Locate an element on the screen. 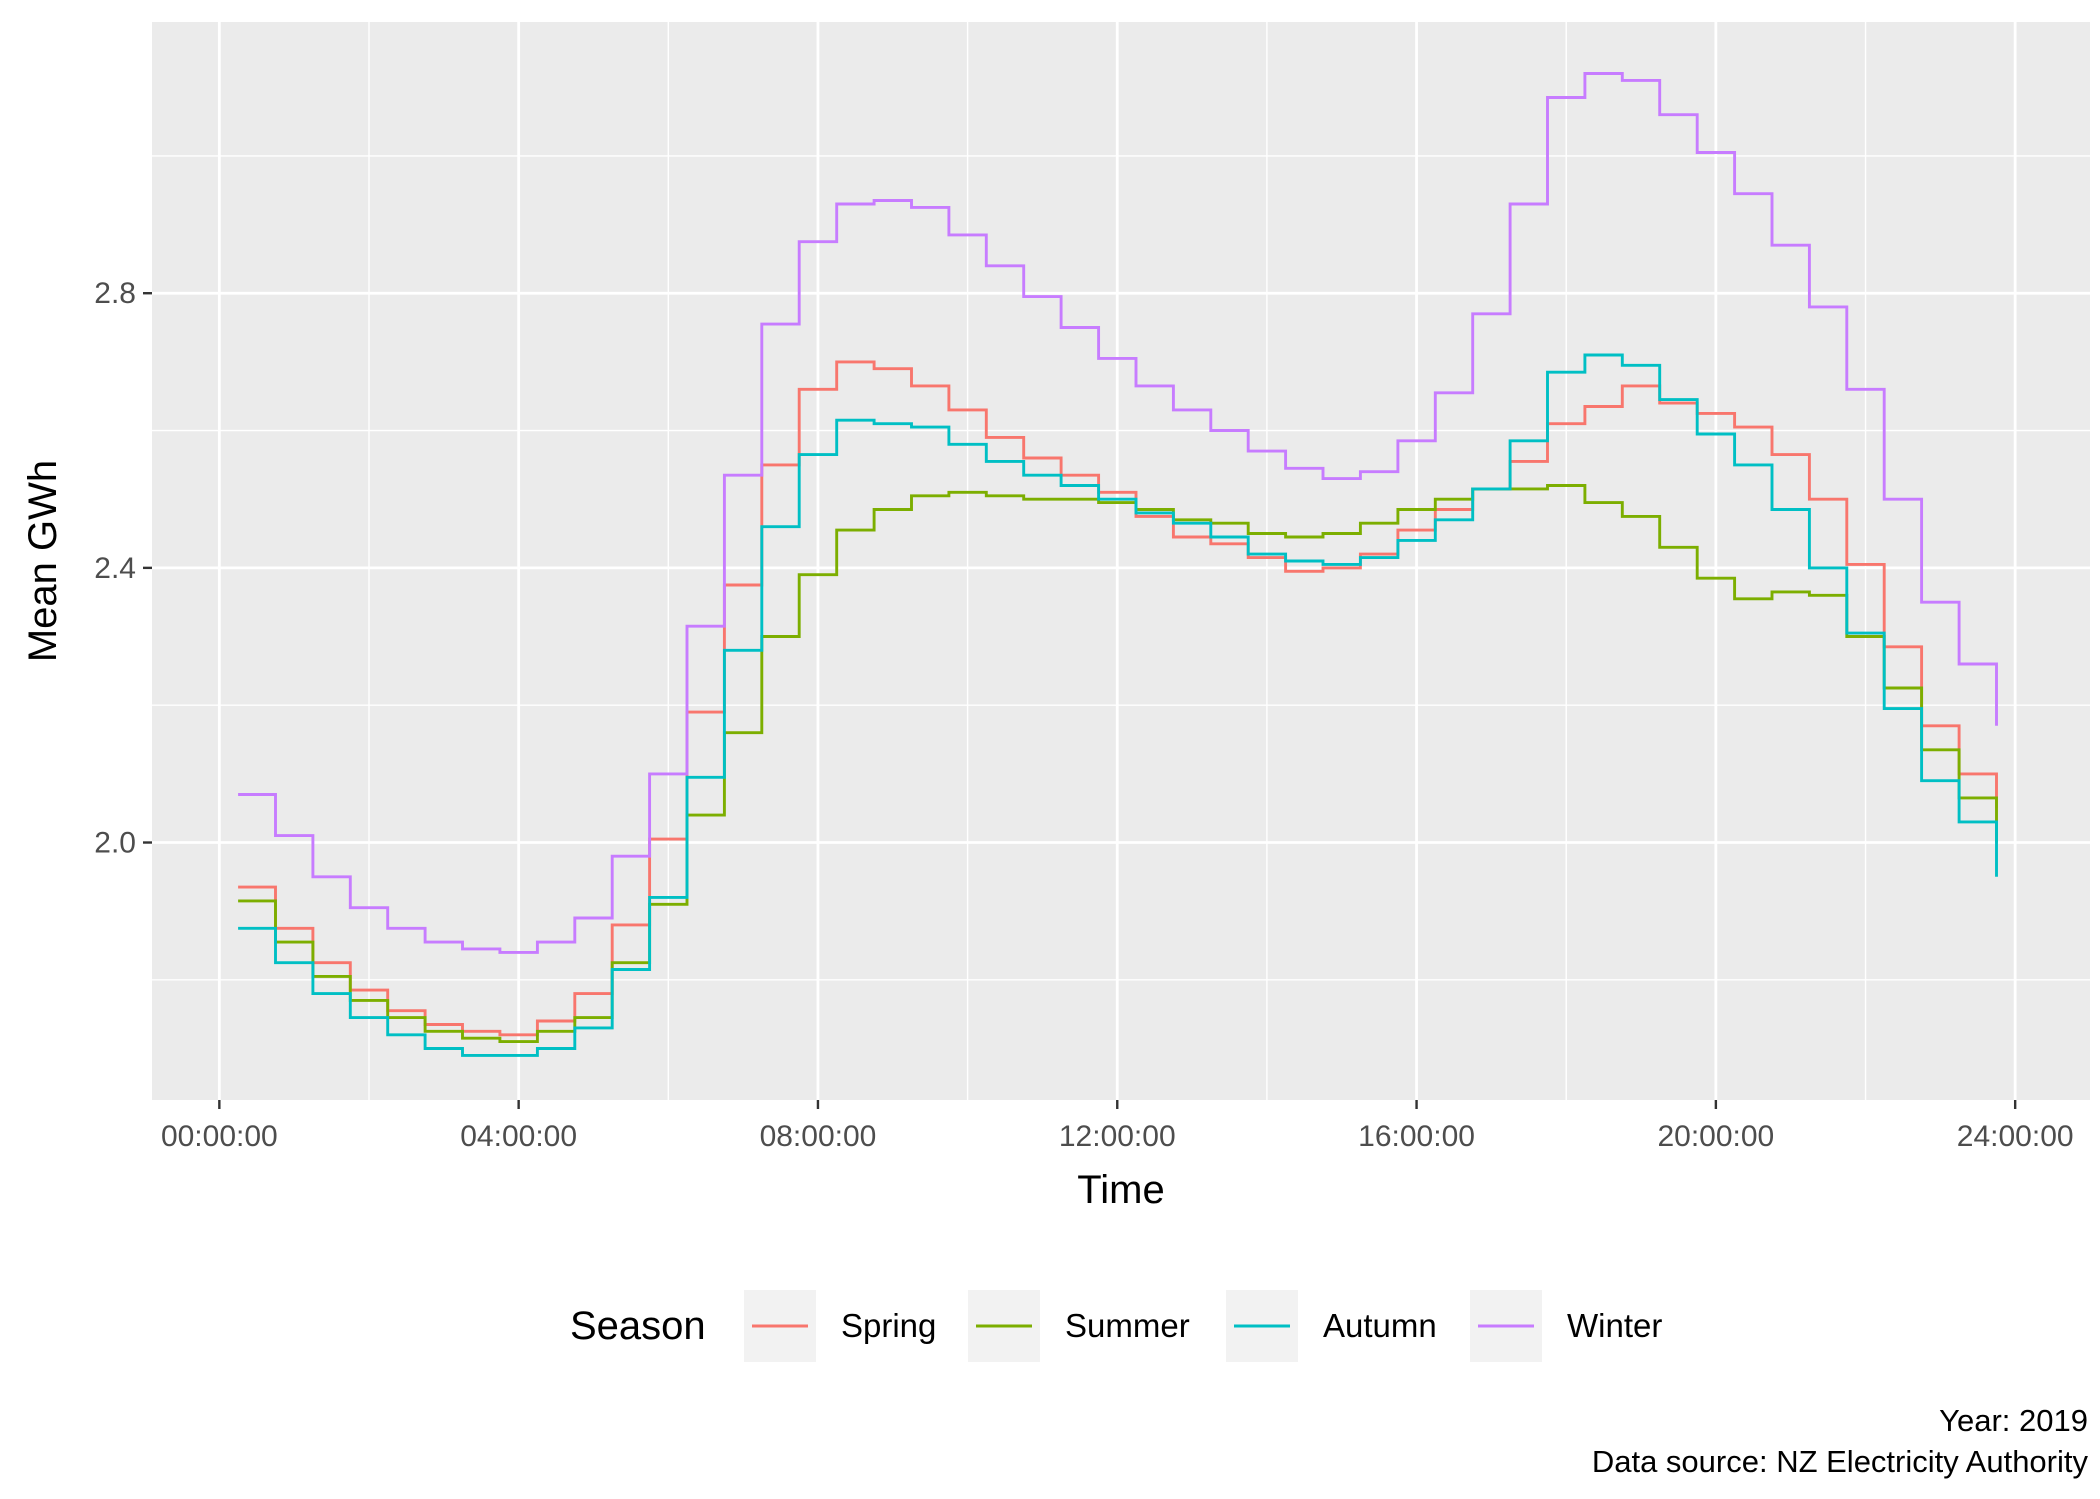 The image size is (2100, 1499). y-tick-label: 2.8 is located at coordinates (115, 293).